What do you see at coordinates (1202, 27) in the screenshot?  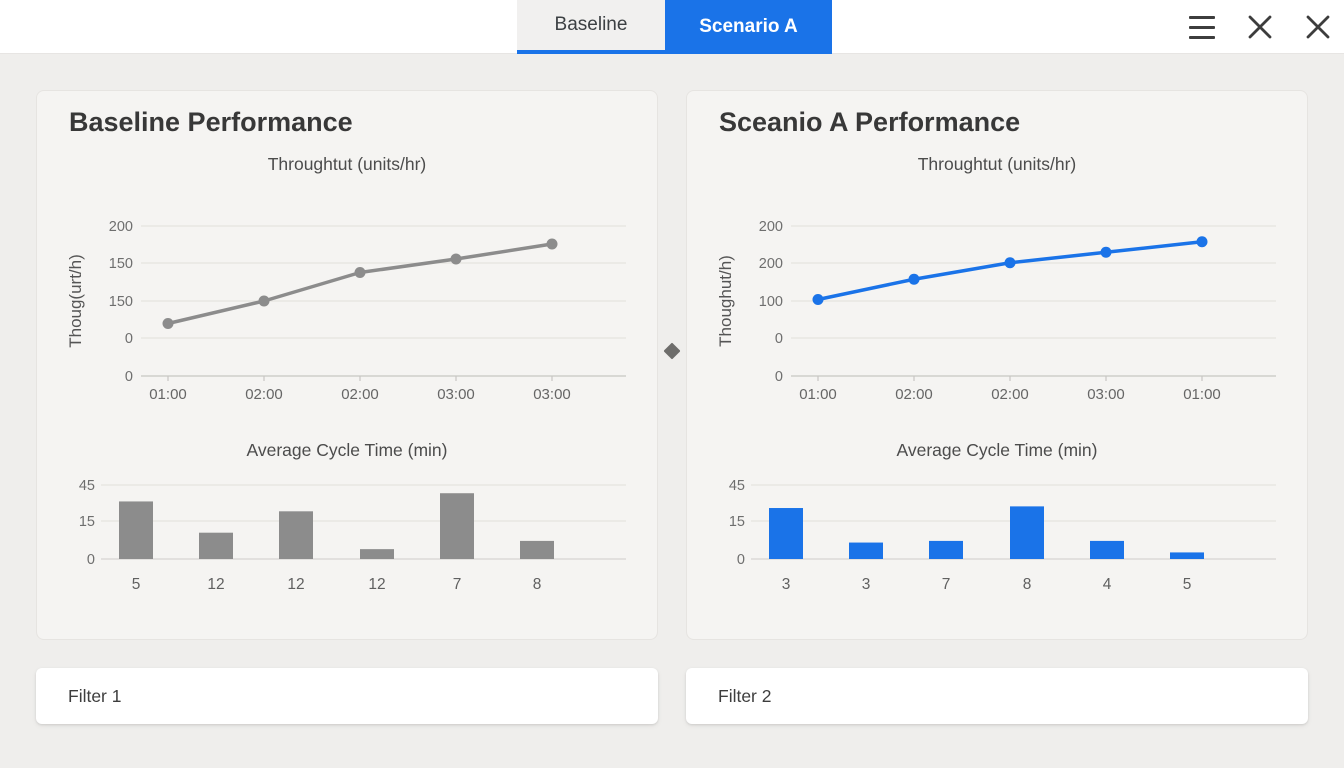 I see `menu-icon` at bounding box center [1202, 27].